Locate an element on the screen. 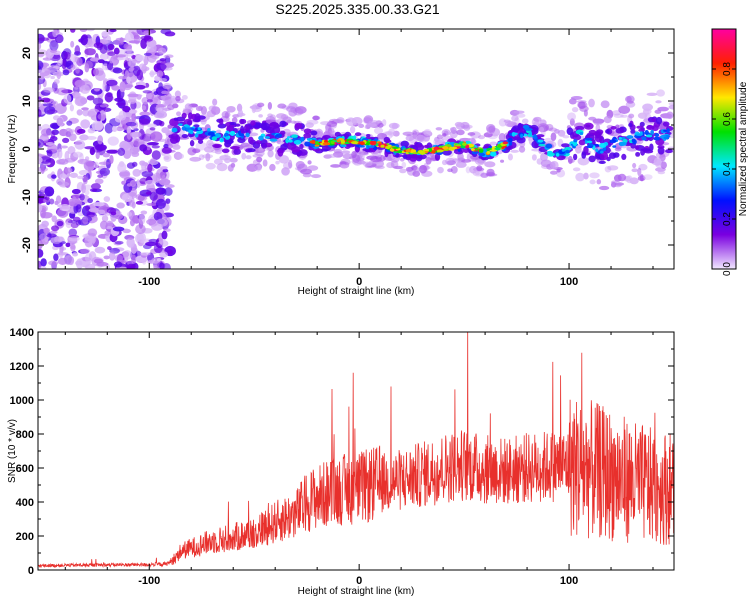 The width and height of the screenshot is (750, 600). snr-x-tick-label: 0 is located at coordinates (359, 581).